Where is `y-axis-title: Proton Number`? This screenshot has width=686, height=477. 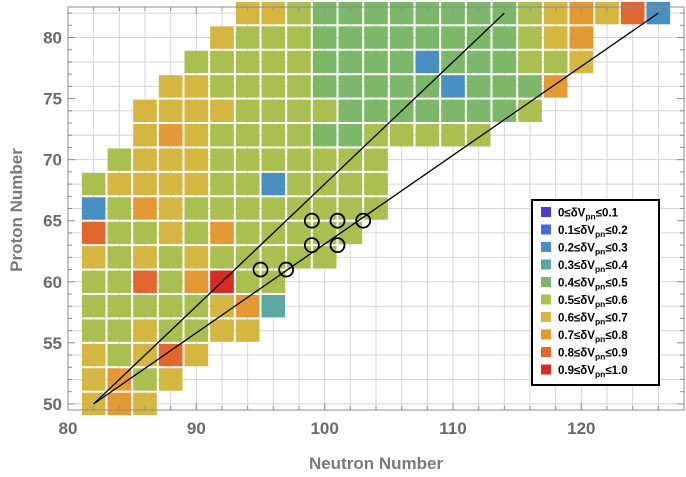 y-axis-title: Proton Number is located at coordinates (16, 210).